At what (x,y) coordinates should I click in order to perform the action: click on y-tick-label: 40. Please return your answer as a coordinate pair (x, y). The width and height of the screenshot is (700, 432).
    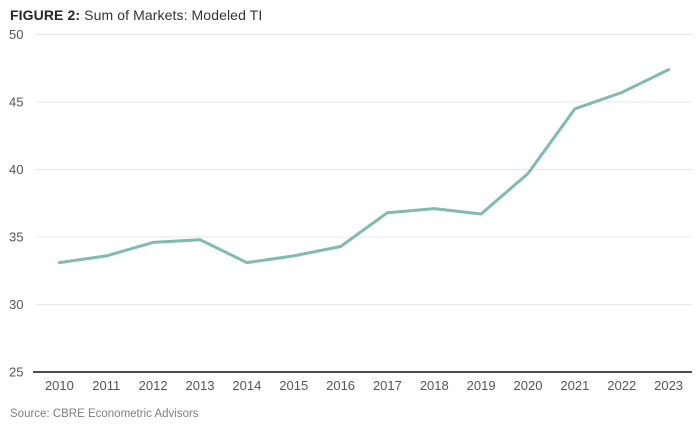
    Looking at the image, I should click on (16, 169).